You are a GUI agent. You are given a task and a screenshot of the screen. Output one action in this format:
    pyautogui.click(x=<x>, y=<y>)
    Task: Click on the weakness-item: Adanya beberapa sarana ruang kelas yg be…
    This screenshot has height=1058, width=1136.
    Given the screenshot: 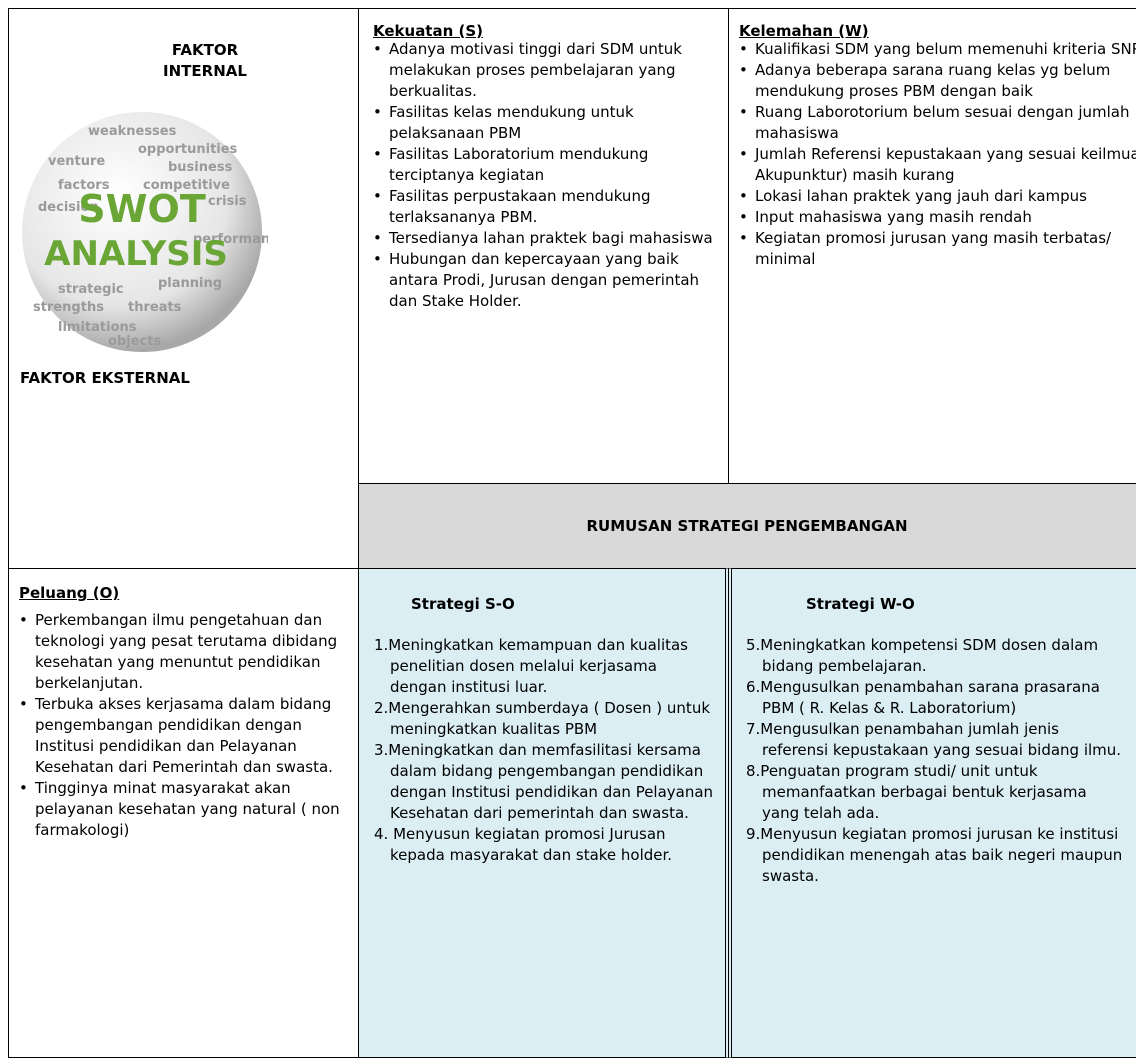 What is the action you would take?
    pyautogui.click(x=934, y=81)
    